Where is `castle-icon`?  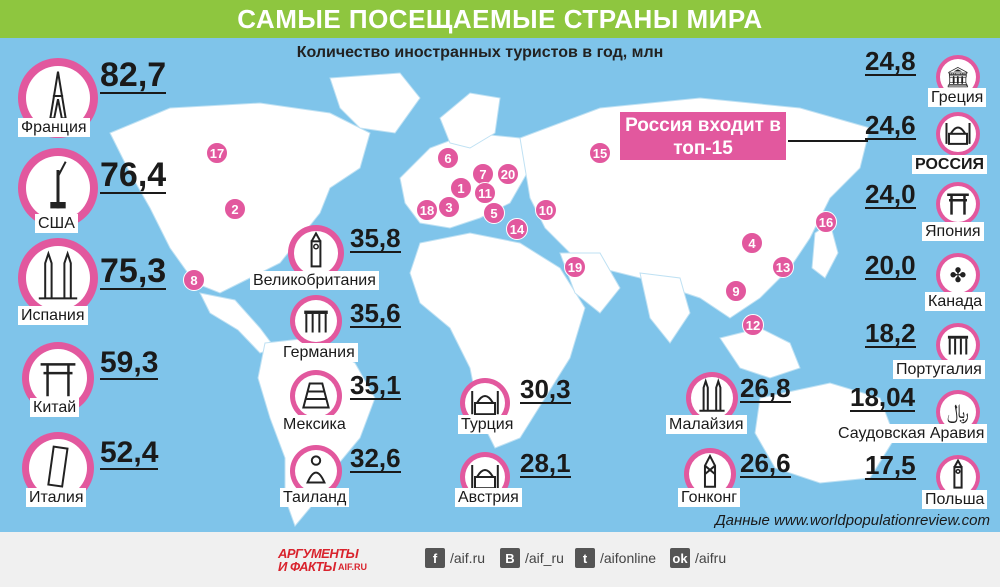
castle-icon is located at coordinates (958, 345).